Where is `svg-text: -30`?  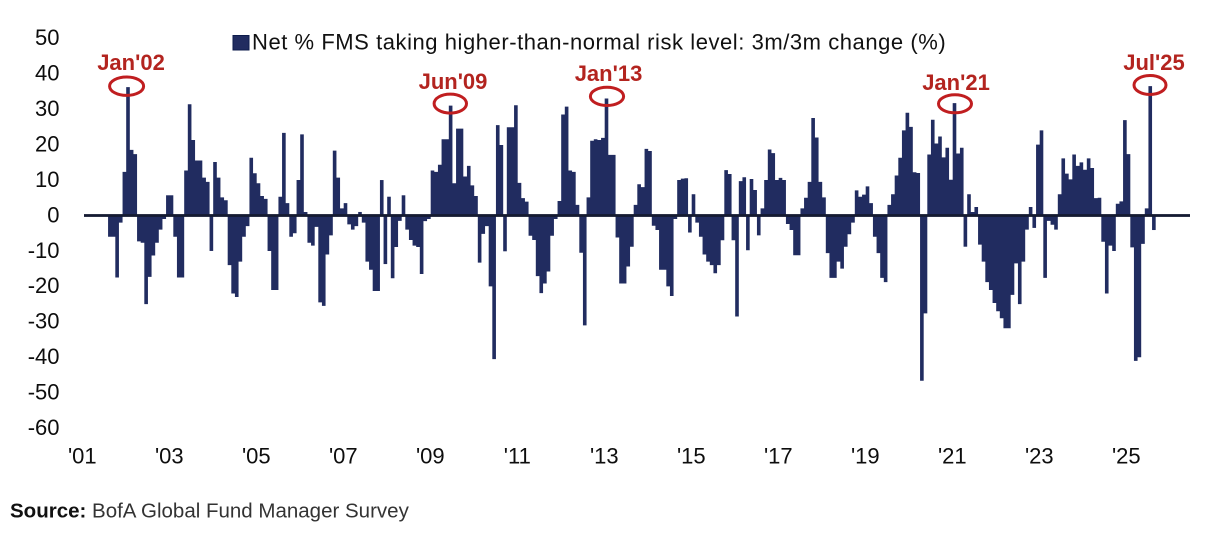 svg-text: -30 is located at coordinates (44, 321).